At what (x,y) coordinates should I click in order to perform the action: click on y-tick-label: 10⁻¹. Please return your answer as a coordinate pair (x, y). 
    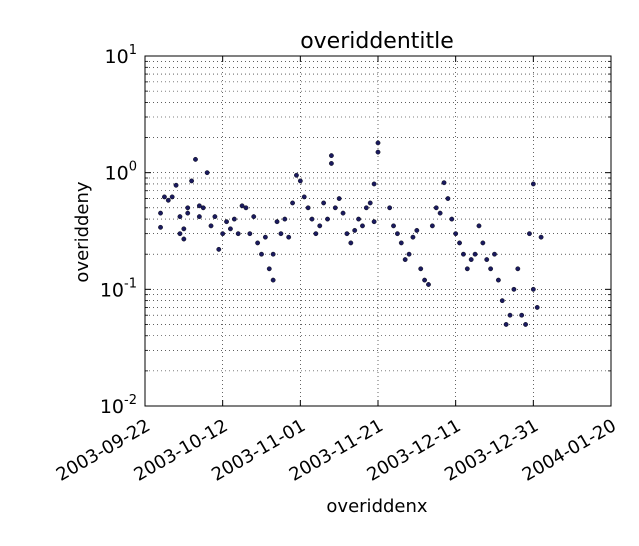
    Looking at the image, I should click on (118, 288).